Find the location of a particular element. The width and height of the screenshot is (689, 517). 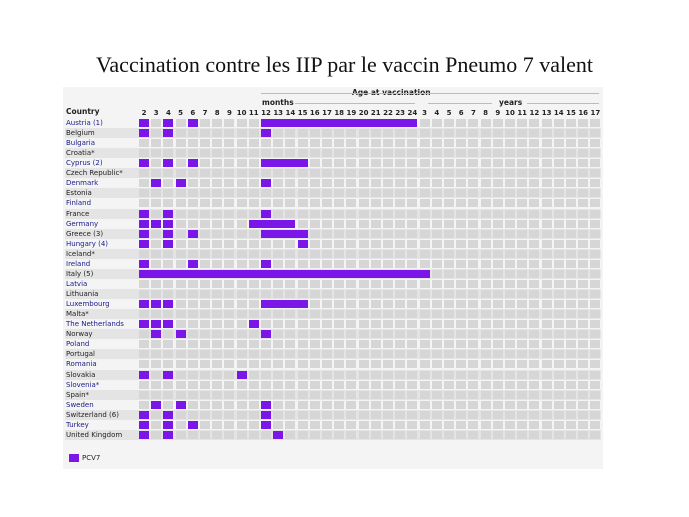

age-tick-years-15: 15 is located at coordinates (571, 113).